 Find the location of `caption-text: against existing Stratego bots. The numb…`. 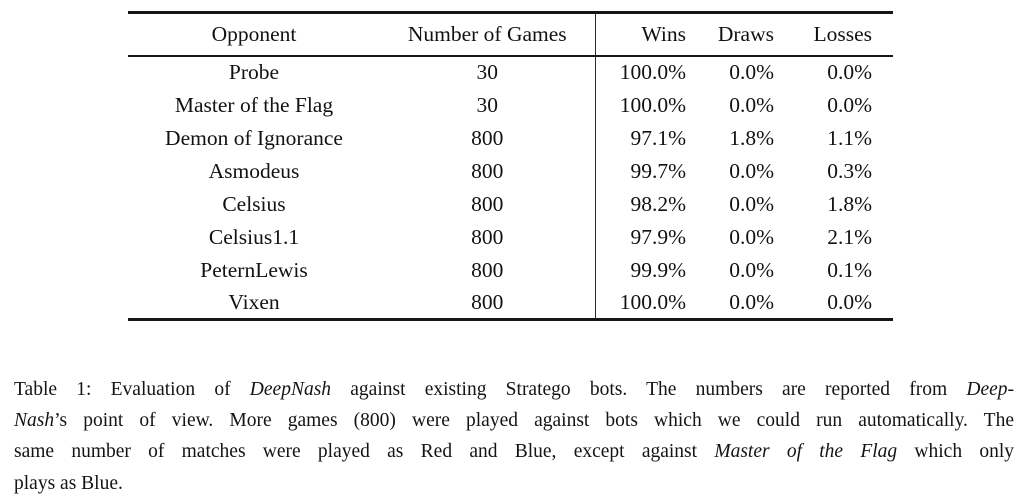

caption-text: against existing Stratego bots. The numb… is located at coordinates (649, 389).